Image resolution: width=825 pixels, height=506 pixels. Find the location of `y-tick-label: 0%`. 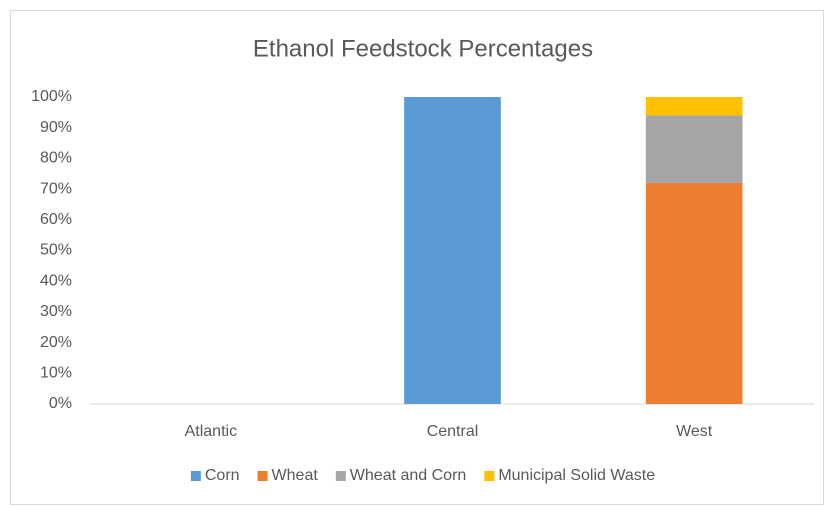

y-tick-label: 0% is located at coordinates (60, 403).